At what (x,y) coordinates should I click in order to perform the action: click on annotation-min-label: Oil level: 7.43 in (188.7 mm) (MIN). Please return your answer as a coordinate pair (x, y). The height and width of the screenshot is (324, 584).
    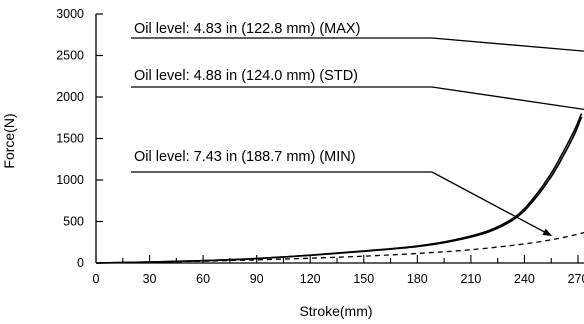
    Looking at the image, I should click on (245, 157).